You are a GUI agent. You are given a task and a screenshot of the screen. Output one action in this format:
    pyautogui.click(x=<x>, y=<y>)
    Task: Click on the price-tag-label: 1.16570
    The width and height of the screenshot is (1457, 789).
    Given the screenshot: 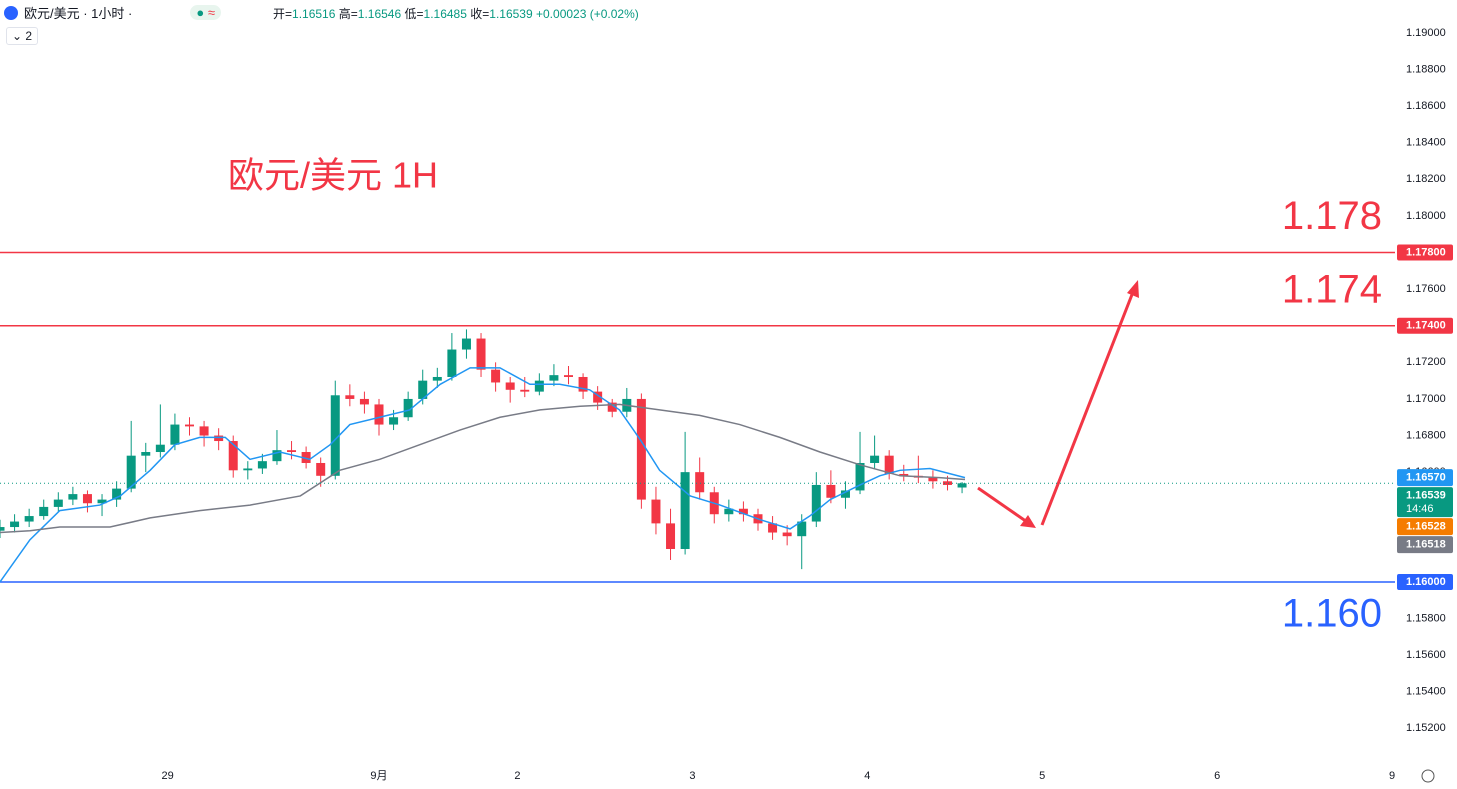 What is the action you would take?
    pyautogui.click(x=1426, y=478)
    